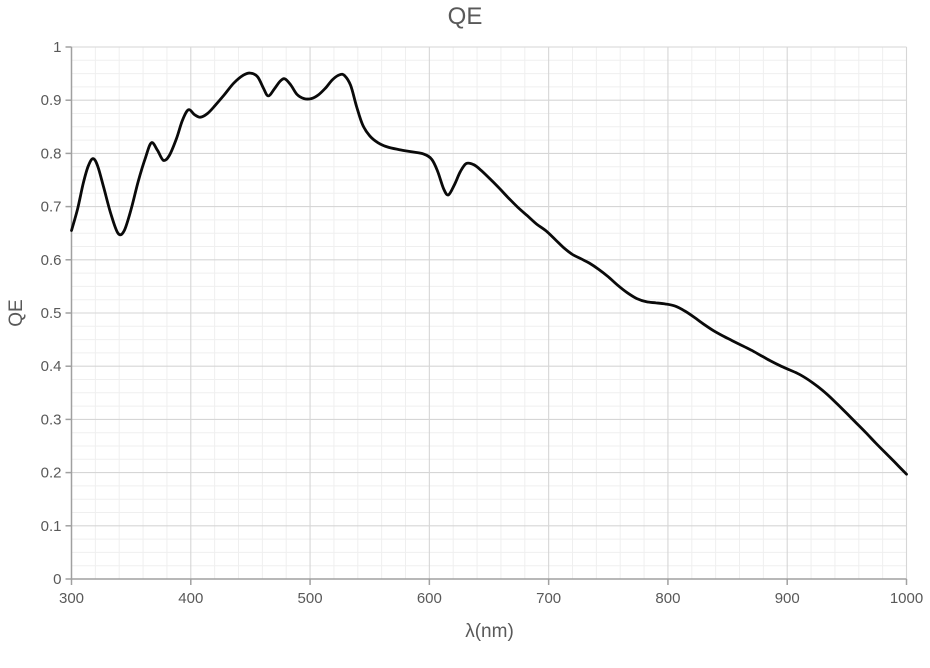  Describe the element at coordinates (51, 100) in the screenshot. I see `y-tick-label: 0.9` at that location.